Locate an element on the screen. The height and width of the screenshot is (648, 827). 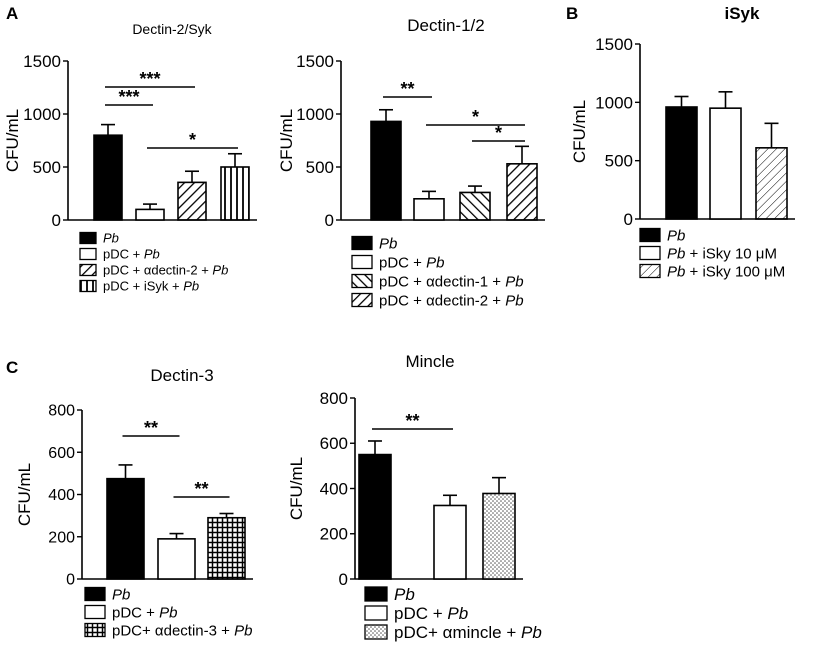
legend-label: pDC+ αdectin-3 + Pb is located at coordinates (182, 630).